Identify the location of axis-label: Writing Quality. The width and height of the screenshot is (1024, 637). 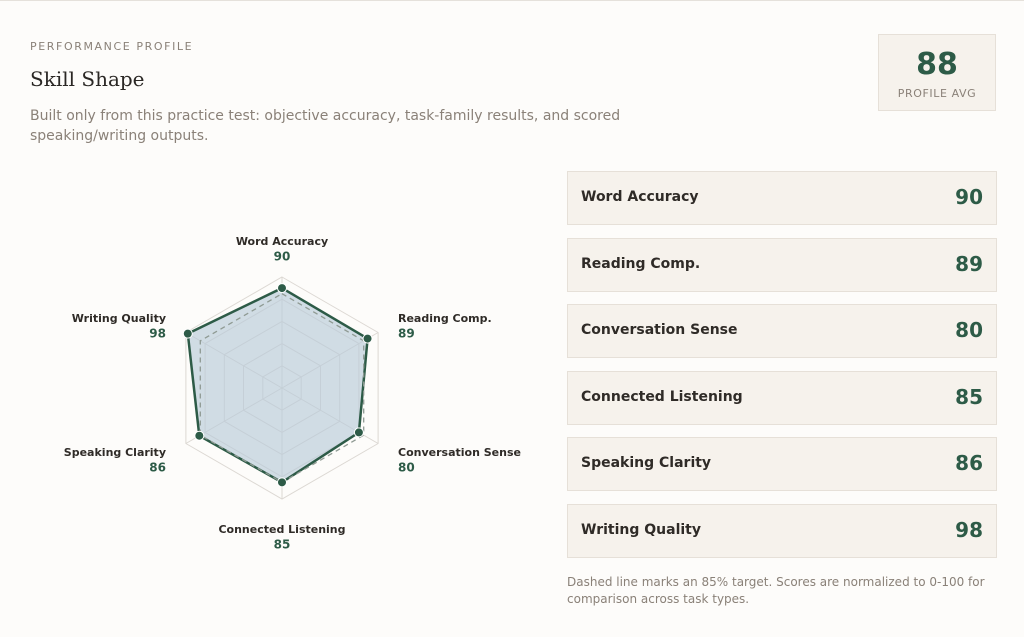
(119, 318).